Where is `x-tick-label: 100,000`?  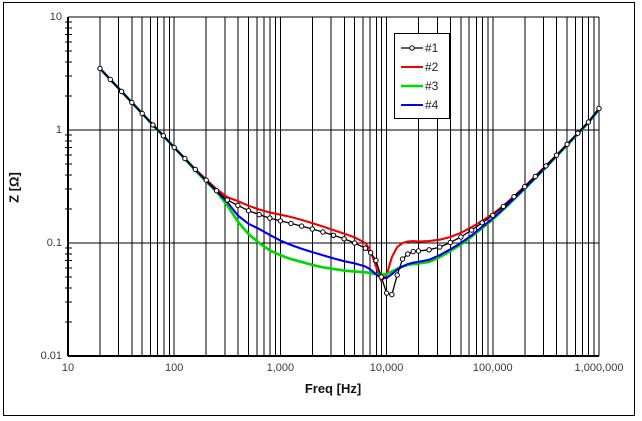
x-tick-label: 100,000 is located at coordinates (492, 368).